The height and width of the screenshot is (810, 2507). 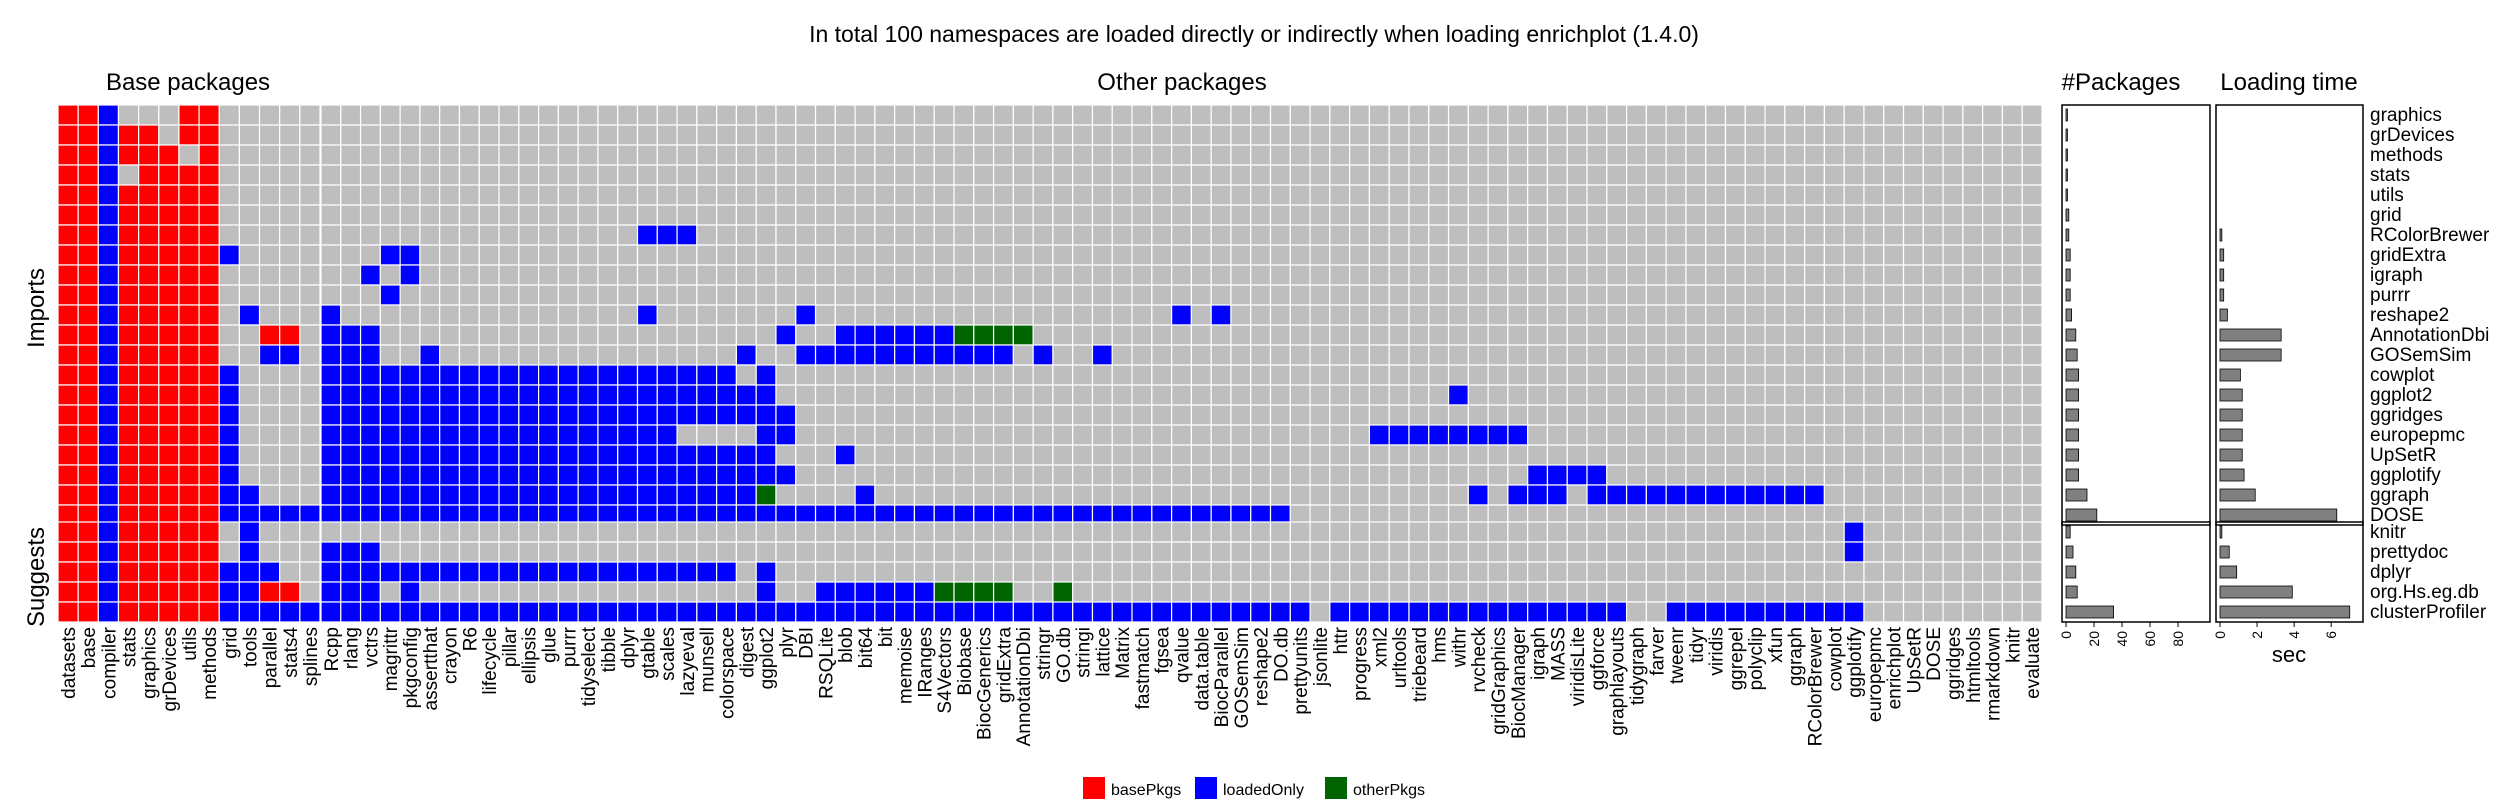 What do you see at coordinates (1578, 666) in the screenshot?
I see `other-column-label: viridisLite` at bounding box center [1578, 666].